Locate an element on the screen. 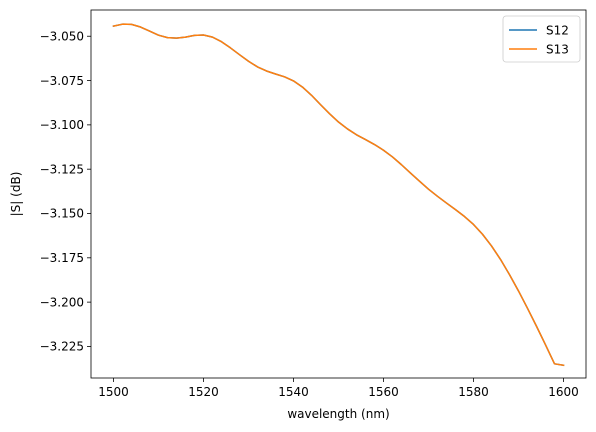 The height and width of the screenshot is (432, 596). y-tick-label: −3.100 is located at coordinates (62, 125).